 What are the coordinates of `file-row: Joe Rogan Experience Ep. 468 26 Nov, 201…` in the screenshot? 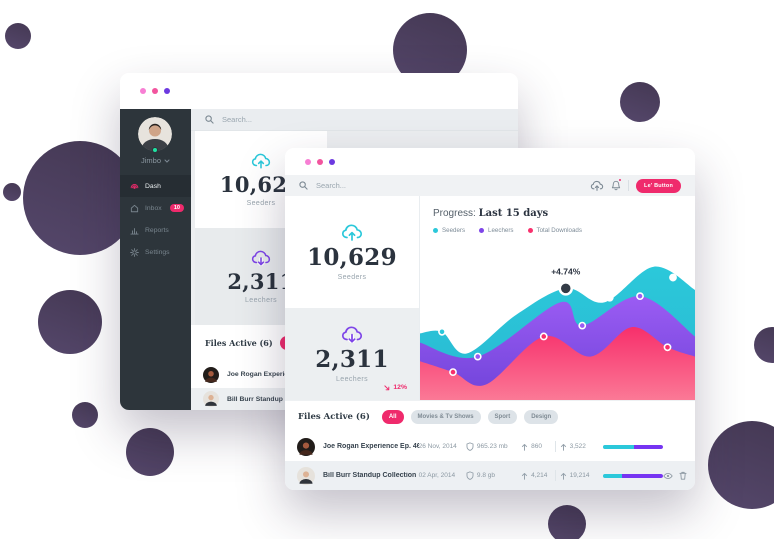 It's located at (490, 446).